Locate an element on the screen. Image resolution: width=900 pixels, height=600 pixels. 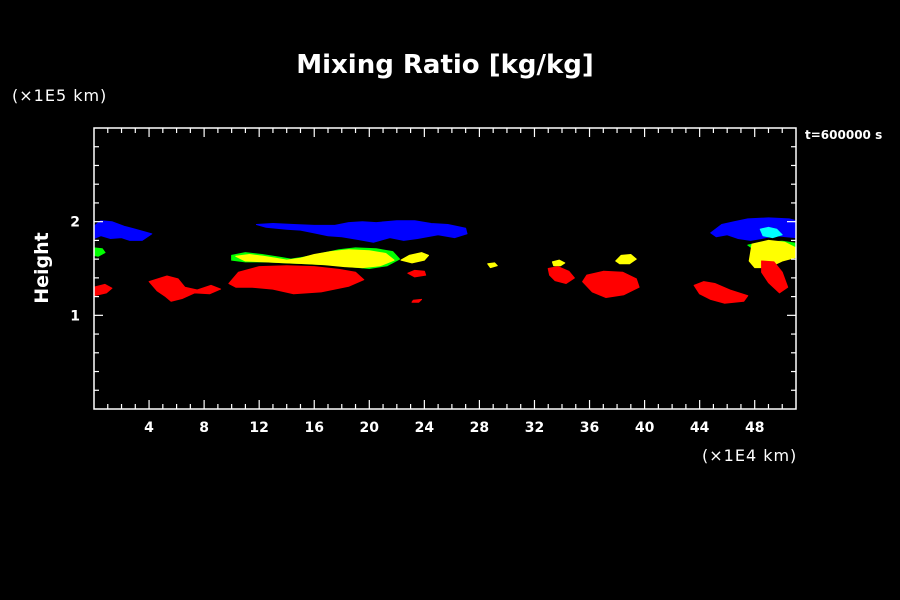
mixing-ratio-field is located at coordinates (445, 260).